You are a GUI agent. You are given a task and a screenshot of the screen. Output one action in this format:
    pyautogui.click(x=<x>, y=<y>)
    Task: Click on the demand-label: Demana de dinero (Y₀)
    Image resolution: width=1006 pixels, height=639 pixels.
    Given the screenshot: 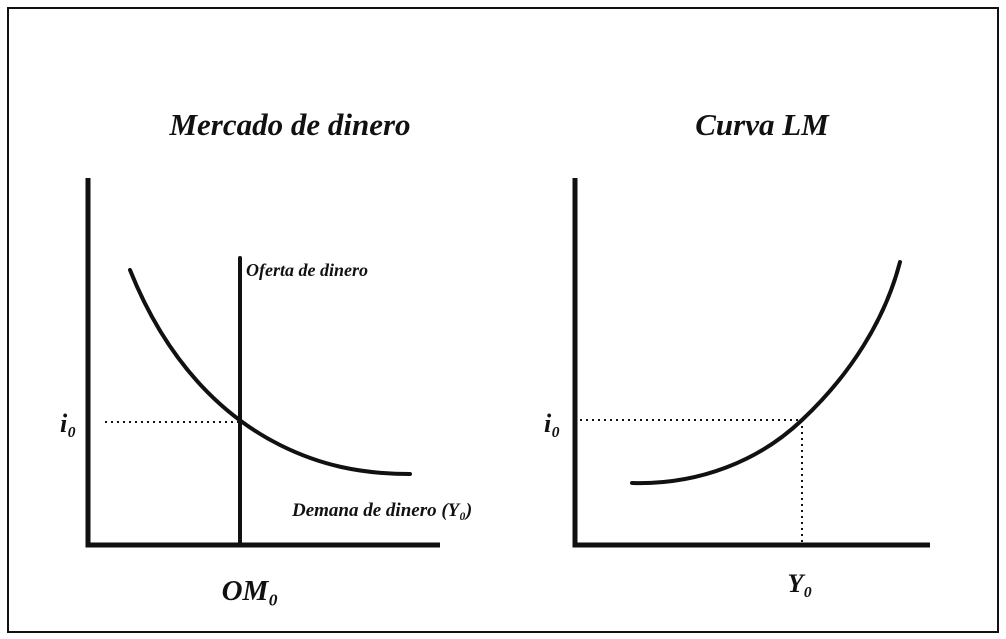 What is the action you would take?
    pyautogui.click(x=381, y=510)
    